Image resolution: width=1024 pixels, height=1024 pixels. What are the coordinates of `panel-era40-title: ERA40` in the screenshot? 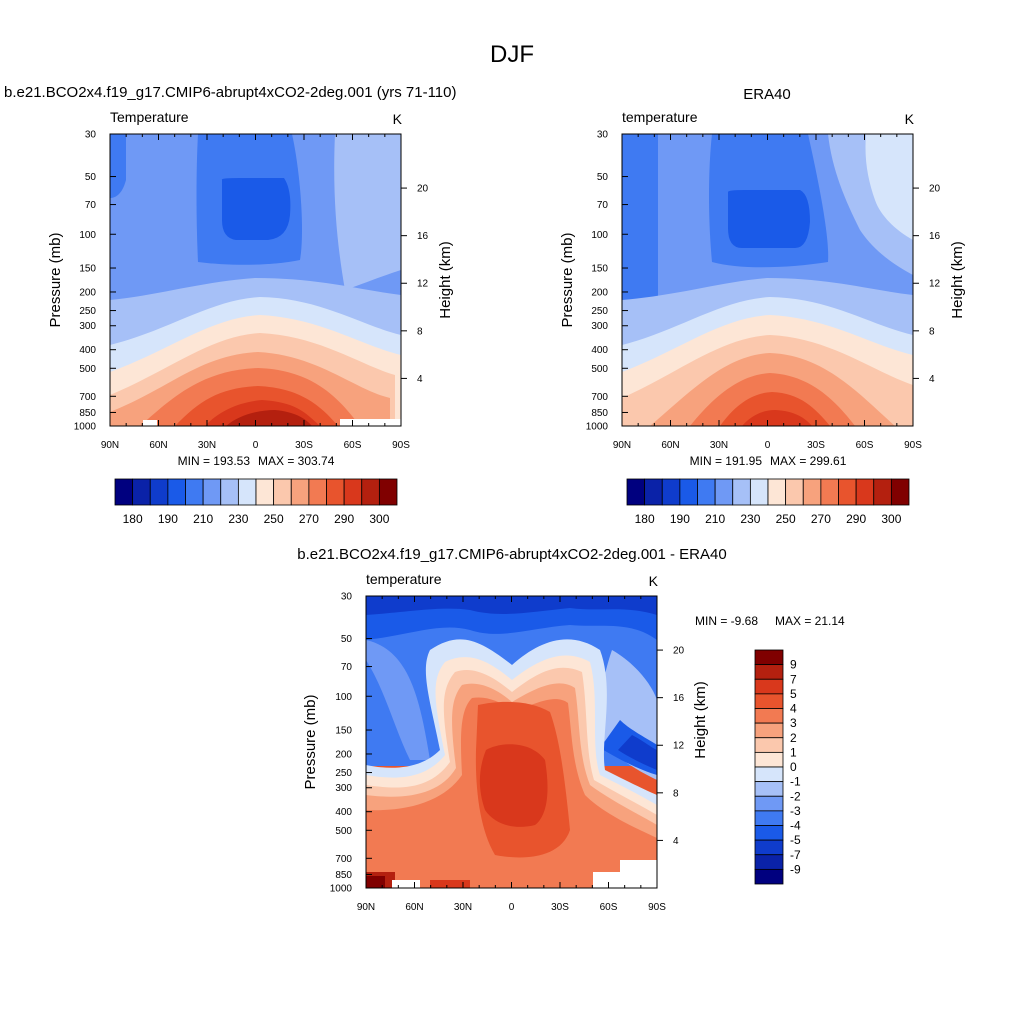 It's located at (767, 94).